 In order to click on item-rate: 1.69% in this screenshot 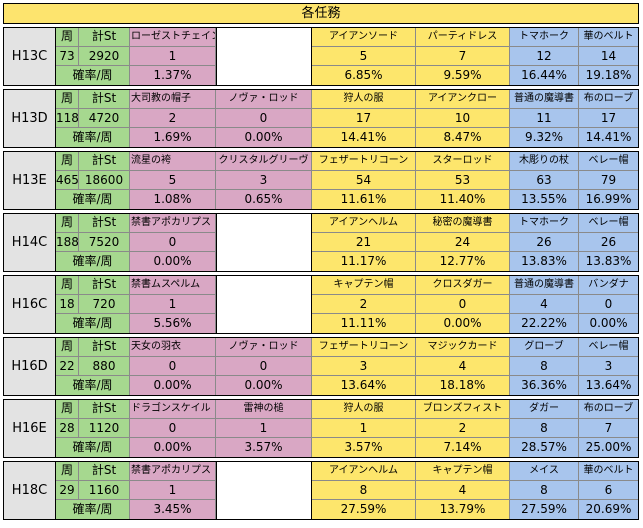, I will do `click(173, 138)`.